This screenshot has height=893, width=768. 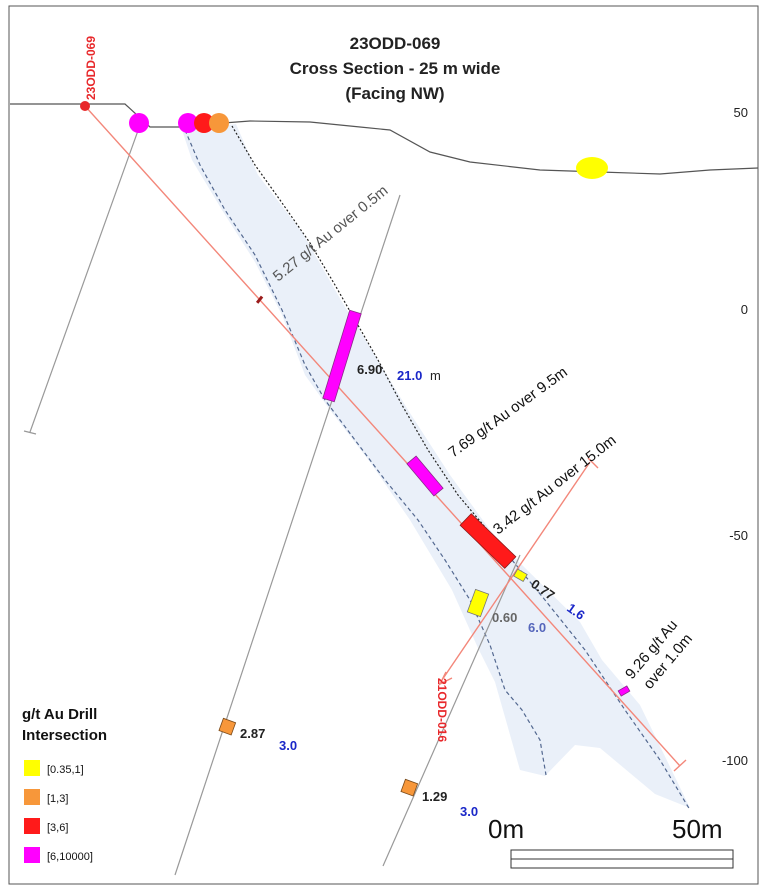 I want to click on drill-hole-21odd-016-arrow, so click(x=445, y=678).